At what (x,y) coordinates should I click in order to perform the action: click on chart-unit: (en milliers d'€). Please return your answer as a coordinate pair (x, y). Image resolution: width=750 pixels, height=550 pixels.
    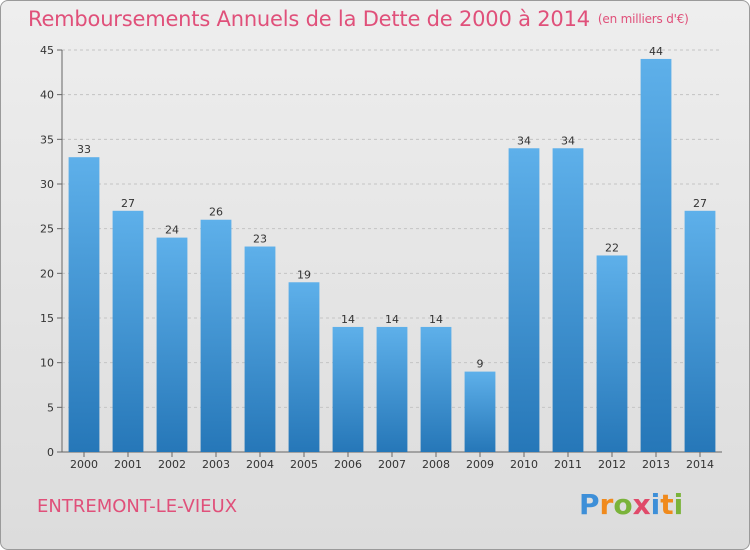
    Looking at the image, I should click on (643, 19).